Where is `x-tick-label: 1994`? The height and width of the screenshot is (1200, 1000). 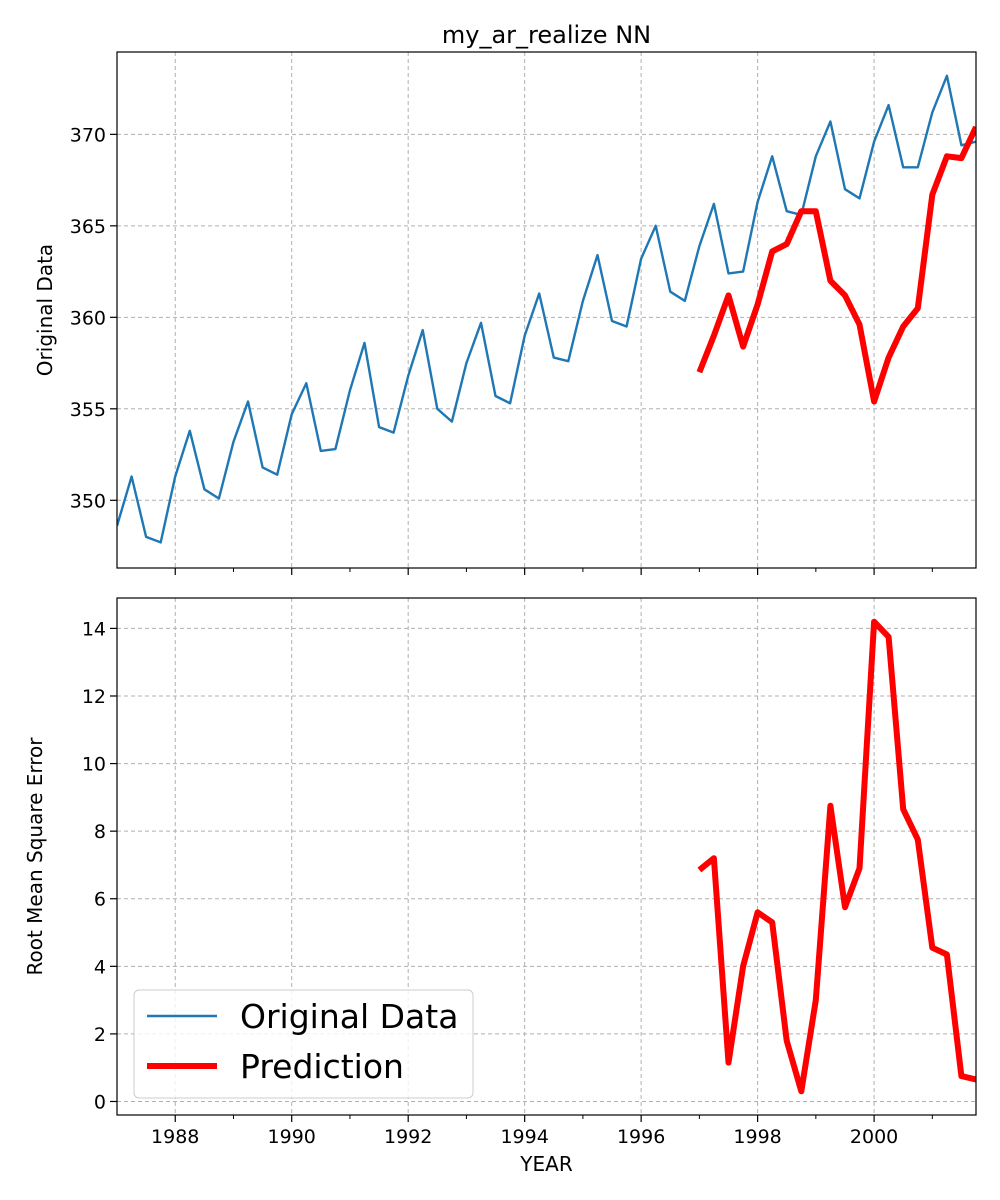
x-tick-label: 1994 is located at coordinates (524, 1137).